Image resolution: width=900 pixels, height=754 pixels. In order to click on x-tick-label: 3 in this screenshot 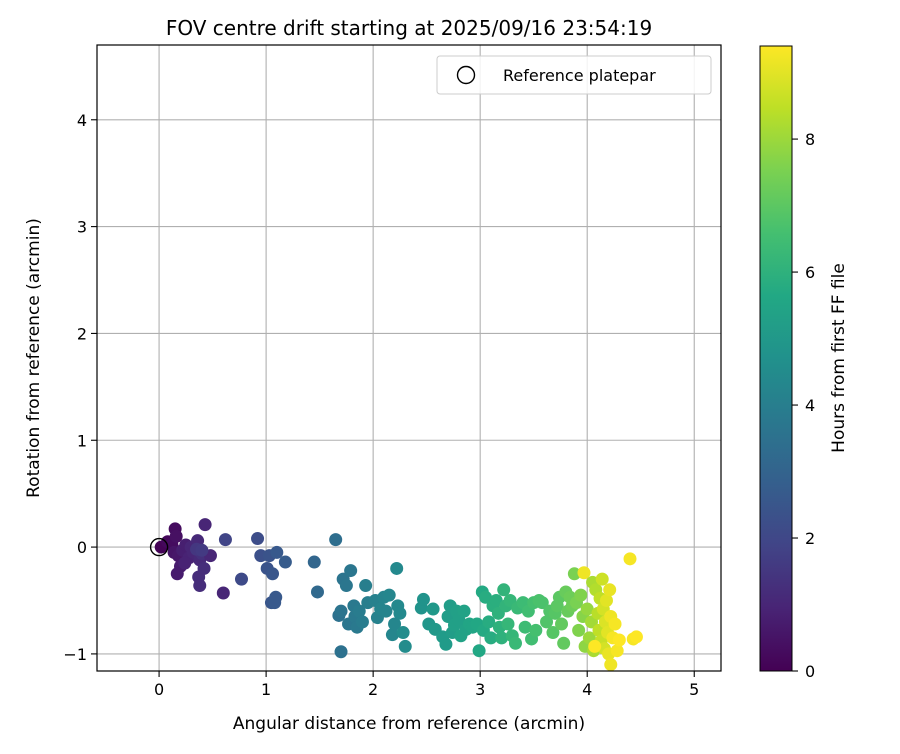, I will do `click(480, 689)`.